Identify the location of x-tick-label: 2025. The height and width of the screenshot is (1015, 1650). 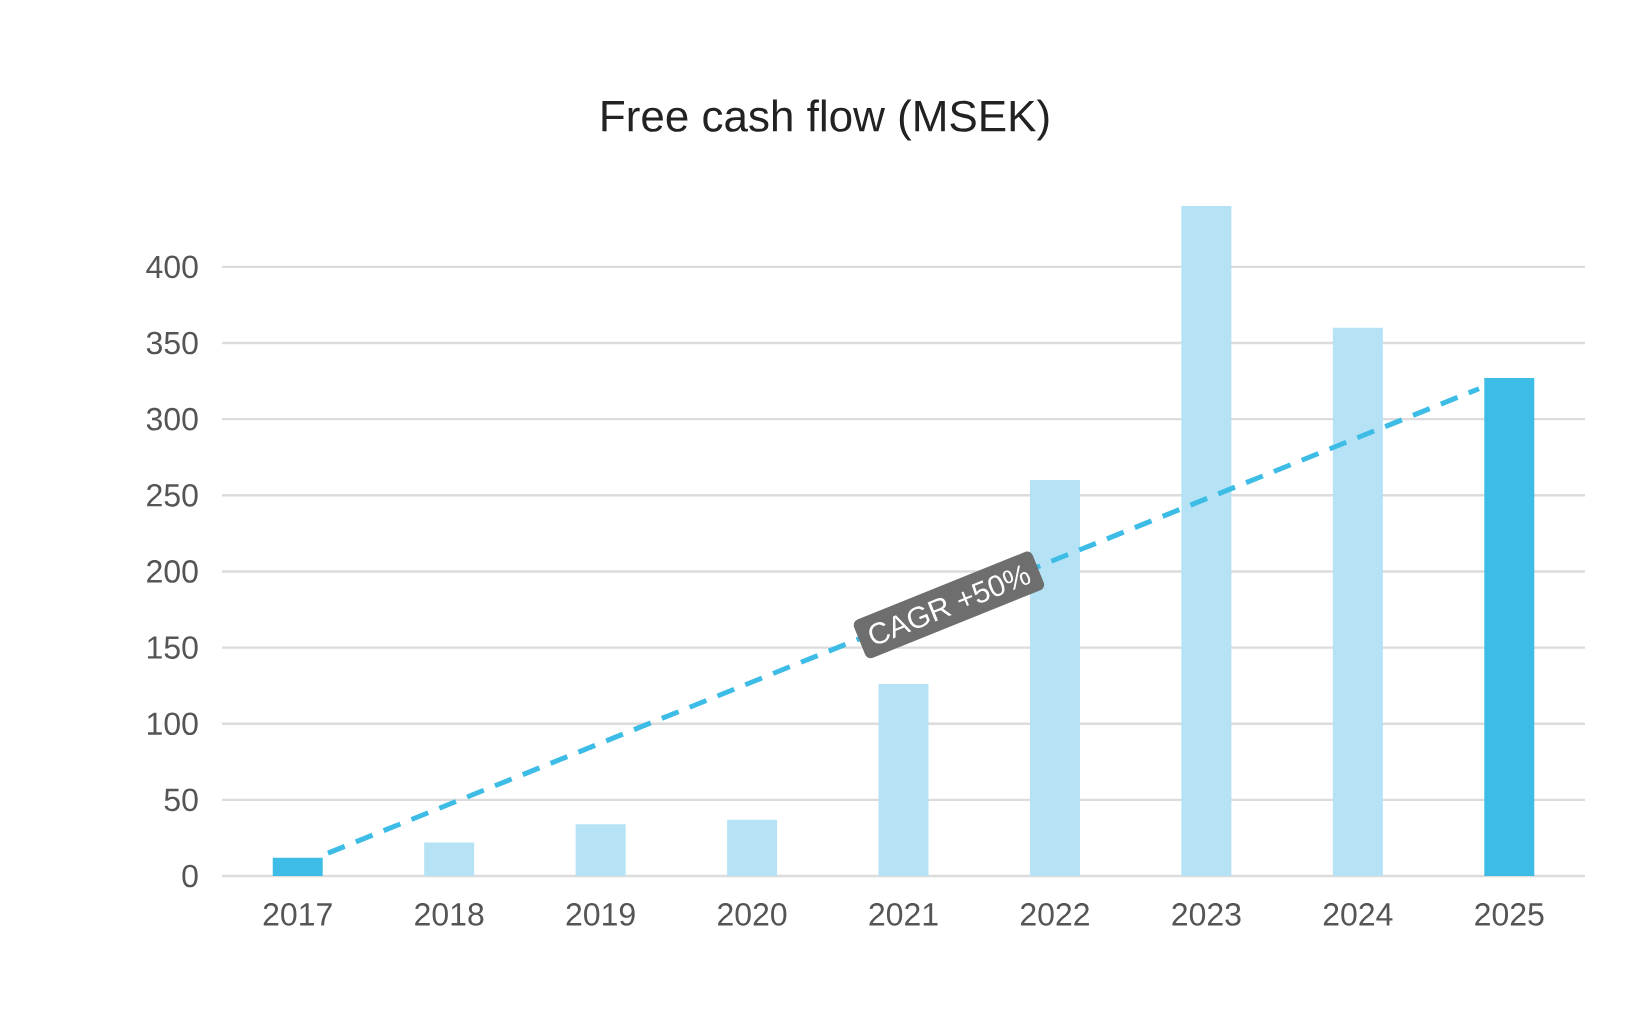
(1509, 914).